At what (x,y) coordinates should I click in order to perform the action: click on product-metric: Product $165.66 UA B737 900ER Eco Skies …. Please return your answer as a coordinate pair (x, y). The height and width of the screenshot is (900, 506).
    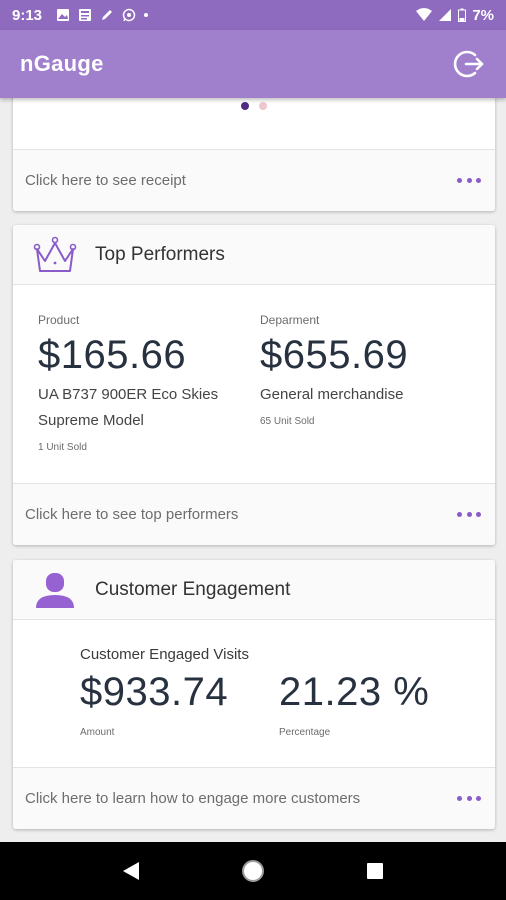
    Looking at the image, I should click on (143, 383).